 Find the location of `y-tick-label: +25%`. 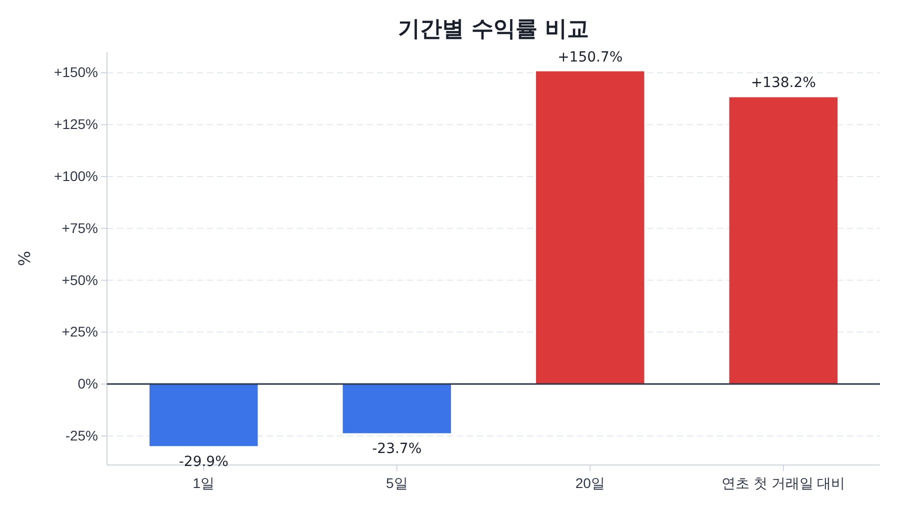

y-tick-label: +25% is located at coordinates (80, 332).